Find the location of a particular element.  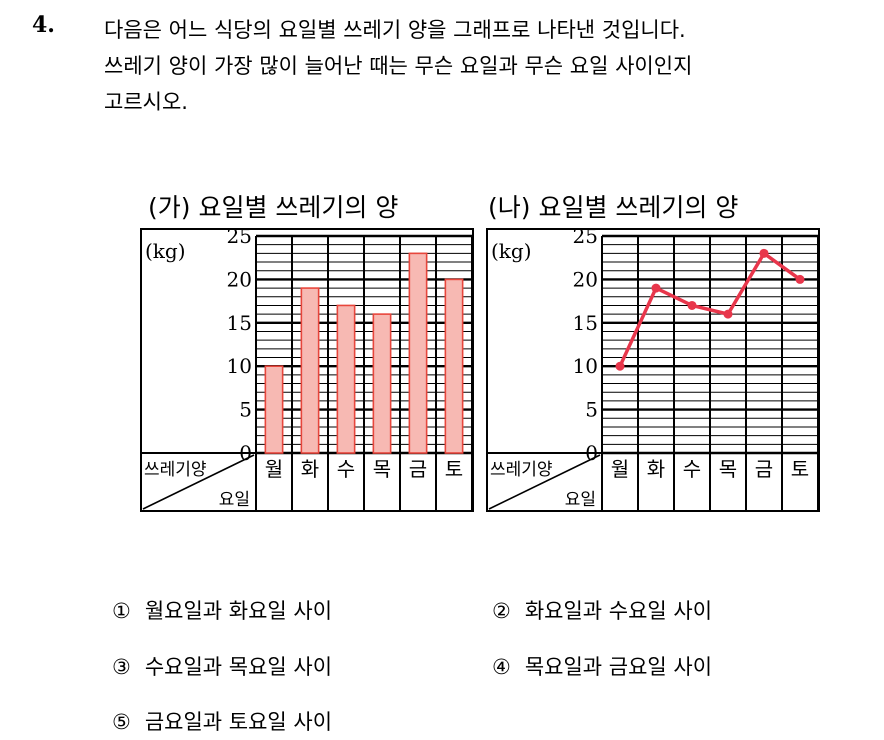

option-text: 금요일과 토요일 사이 is located at coordinates (238, 722).